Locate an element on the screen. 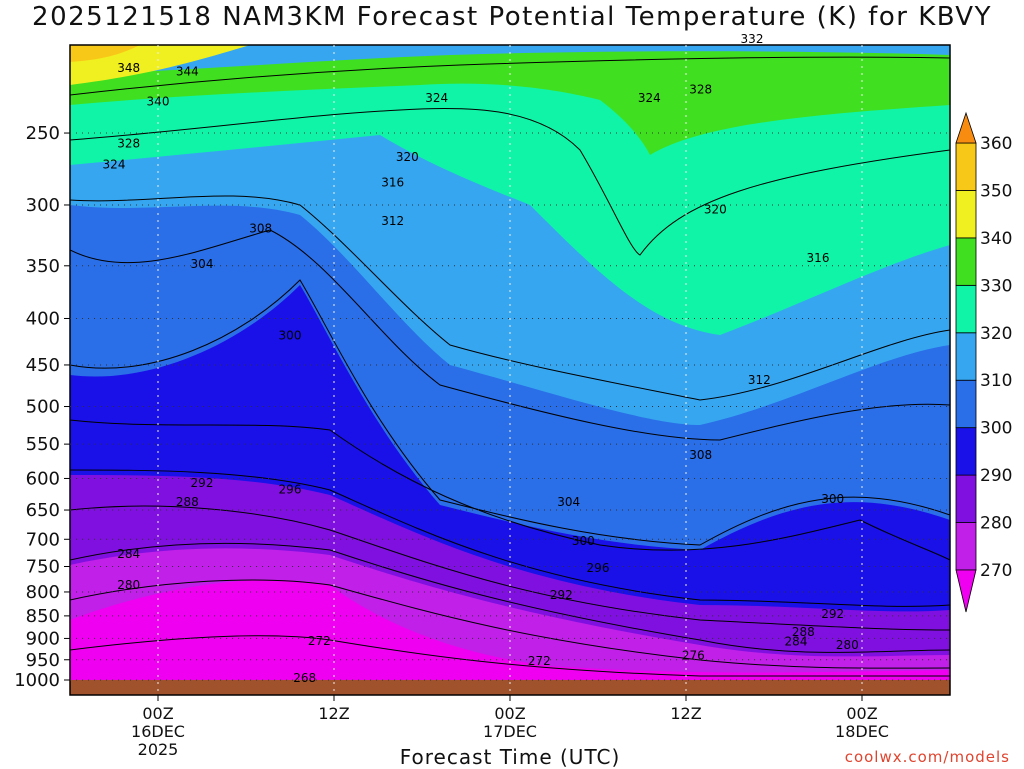 Image resolution: width=1024 pixels, height=769 pixels. ground-strip is located at coordinates (510, 687).